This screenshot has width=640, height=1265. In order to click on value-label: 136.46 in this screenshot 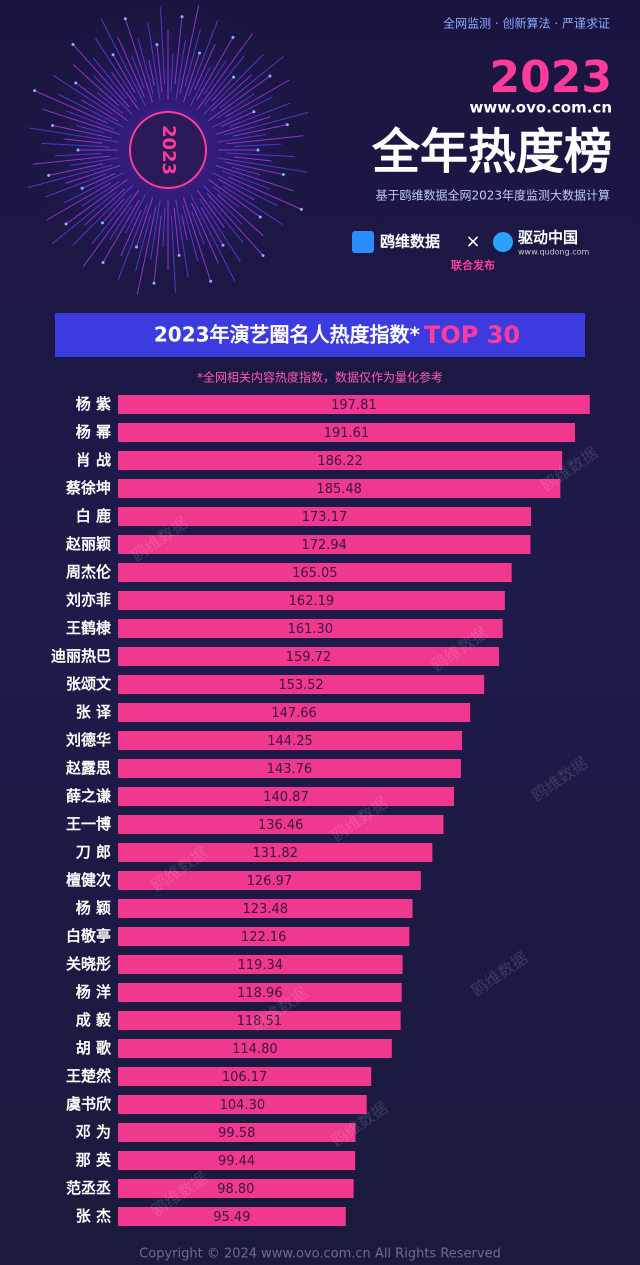, I will do `click(281, 825)`.